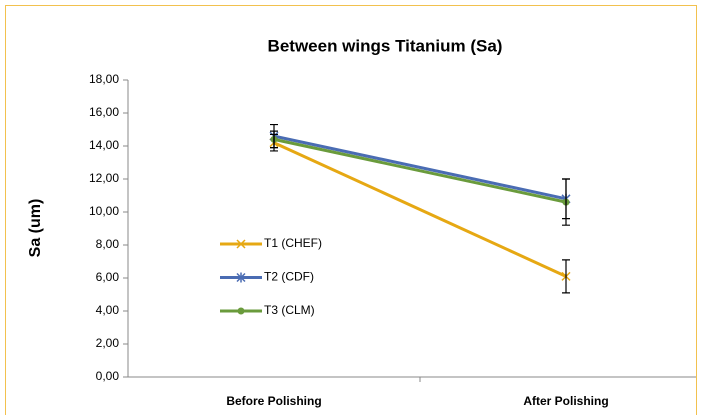 Image resolution: width=703 pixels, height=415 pixels. Describe the element at coordinates (35, 228) in the screenshot. I see `y-axis-label: Sa (um)` at that location.